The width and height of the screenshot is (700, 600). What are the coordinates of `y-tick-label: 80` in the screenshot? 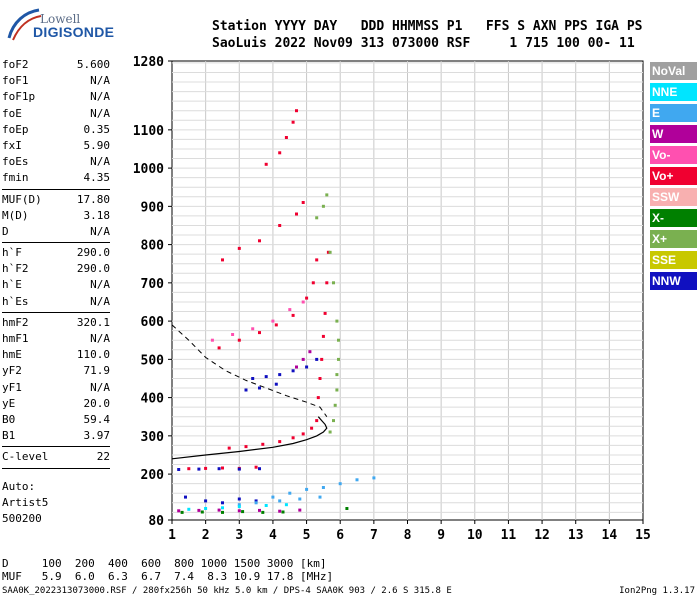 It's located at (156, 521).